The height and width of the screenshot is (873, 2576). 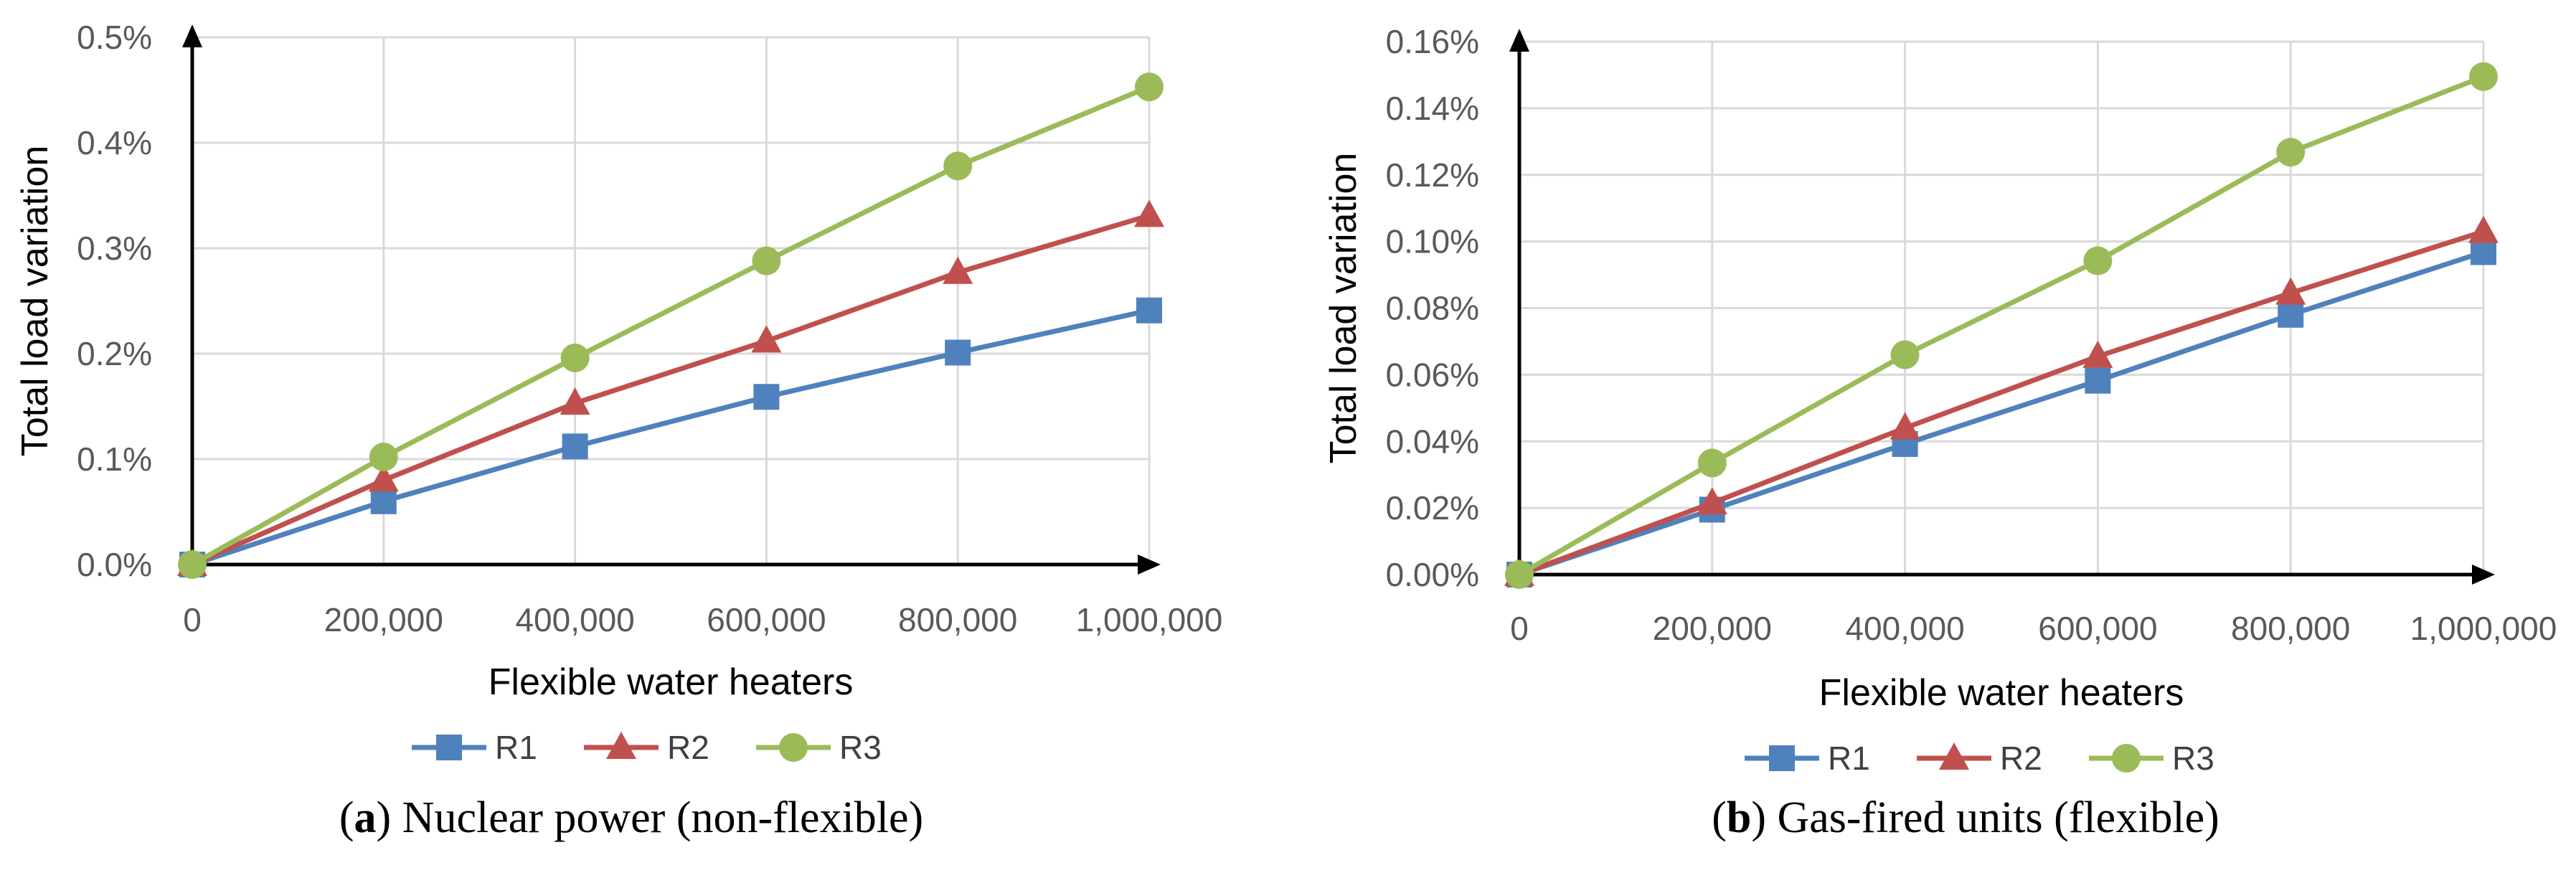 What do you see at coordinates (1432, 109) in the screenshot?
I see `y-tick-label: 0.14%` at bounding box center [1432, 109].